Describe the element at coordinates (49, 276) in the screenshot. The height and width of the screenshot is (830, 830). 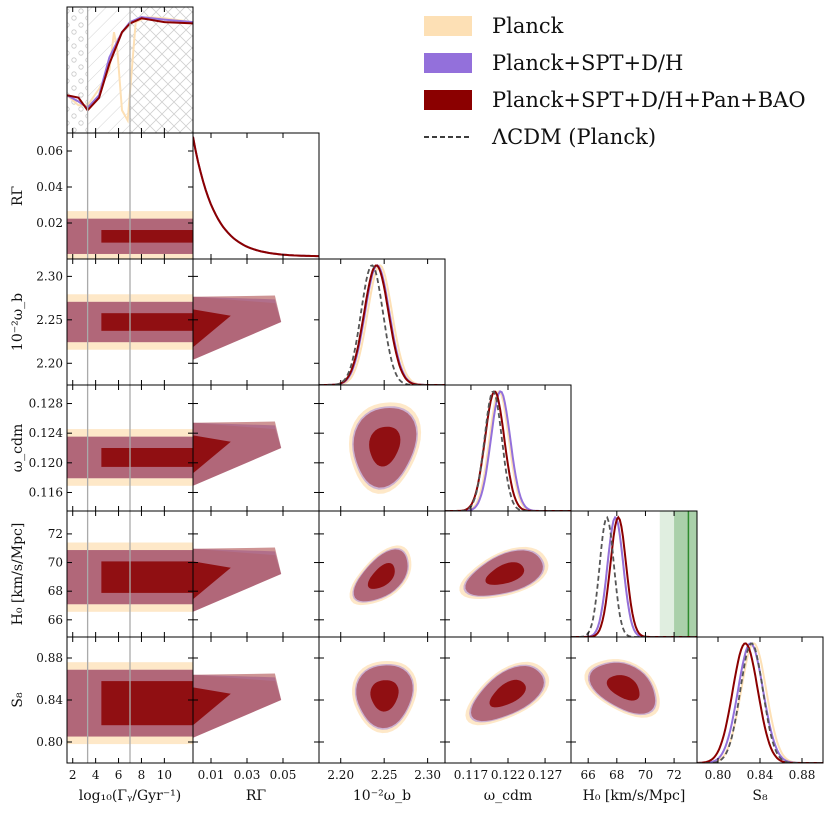
I see `y-tick-label: 2.30` at that location.